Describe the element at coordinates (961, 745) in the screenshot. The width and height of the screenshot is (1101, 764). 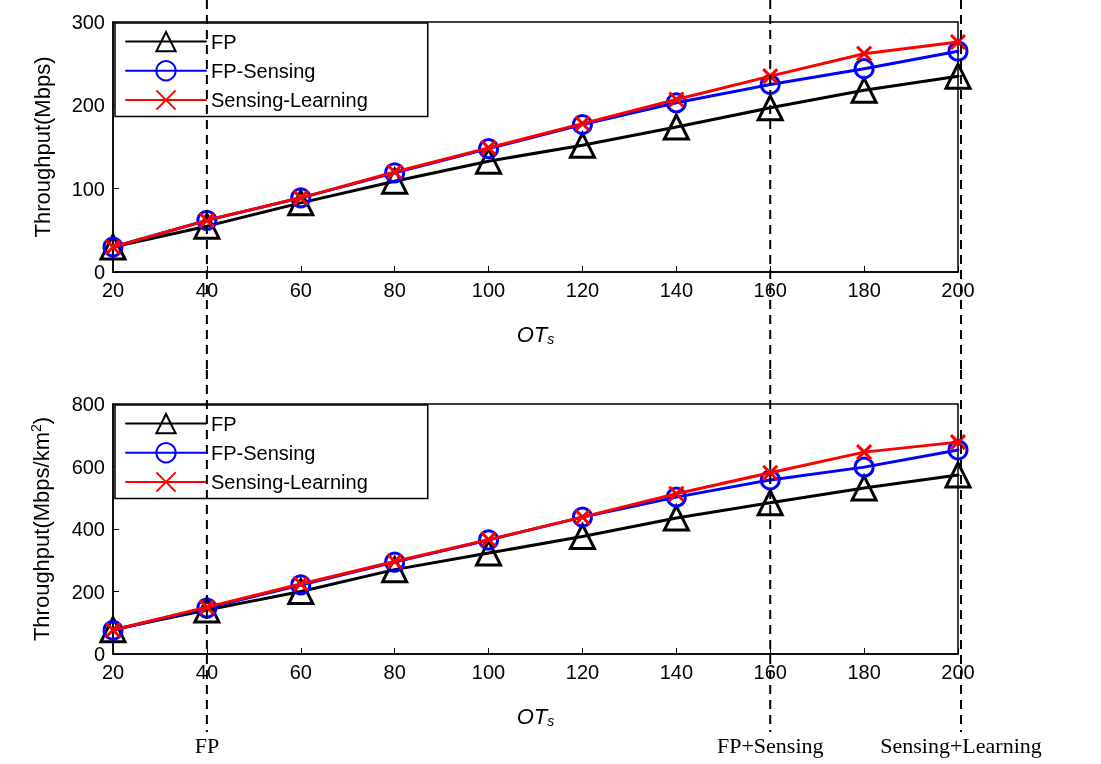
I see `ref-line-label: Sensing+Learning` at that location.